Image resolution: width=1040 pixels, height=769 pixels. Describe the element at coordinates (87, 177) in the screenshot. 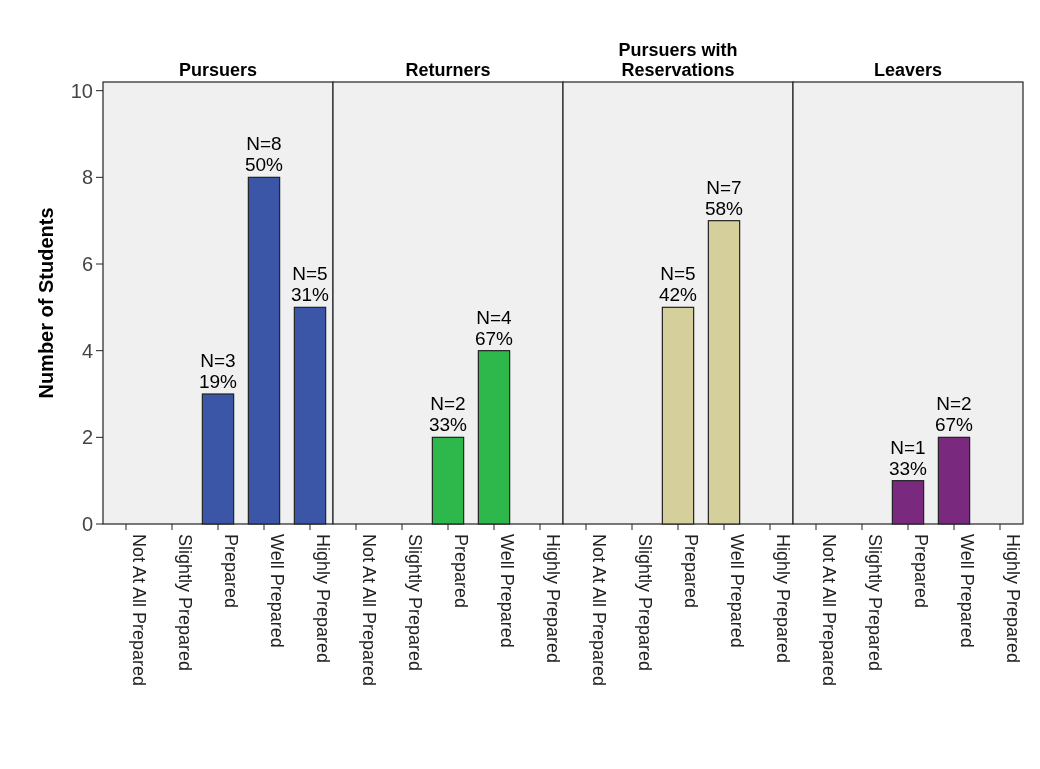

I see `y-tick-label: 8` at that location.